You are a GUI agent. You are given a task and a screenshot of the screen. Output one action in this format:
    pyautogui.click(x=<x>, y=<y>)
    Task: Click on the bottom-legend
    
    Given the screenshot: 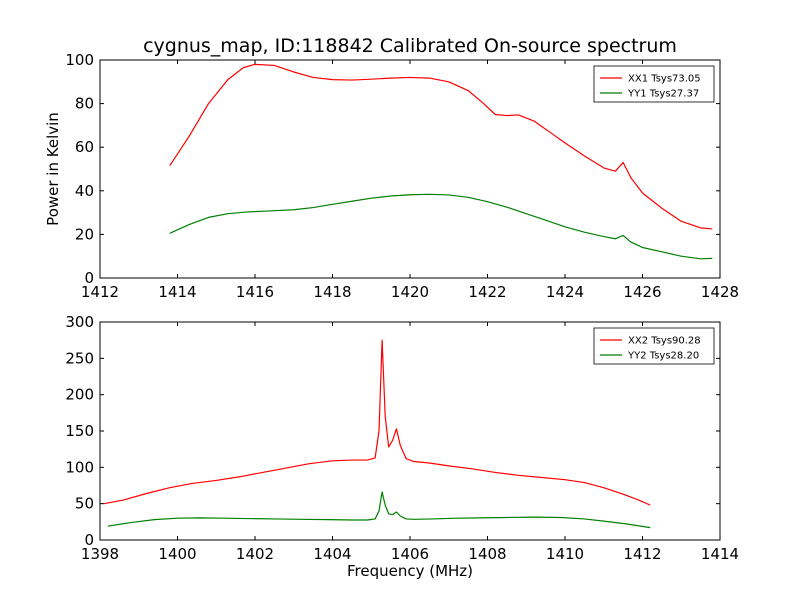 What is the action you would take?
    pyautogui.click(x=654, y=346)
    